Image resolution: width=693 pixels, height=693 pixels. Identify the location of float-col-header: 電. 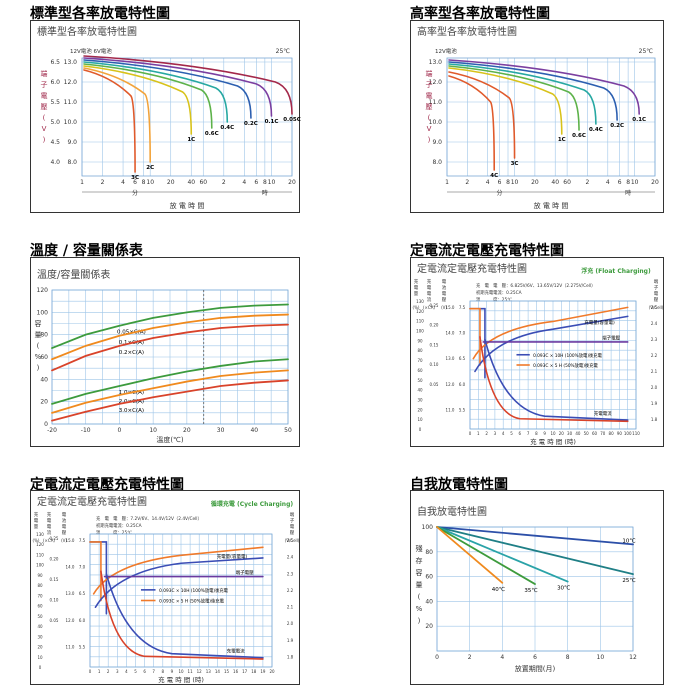
(429, 288).